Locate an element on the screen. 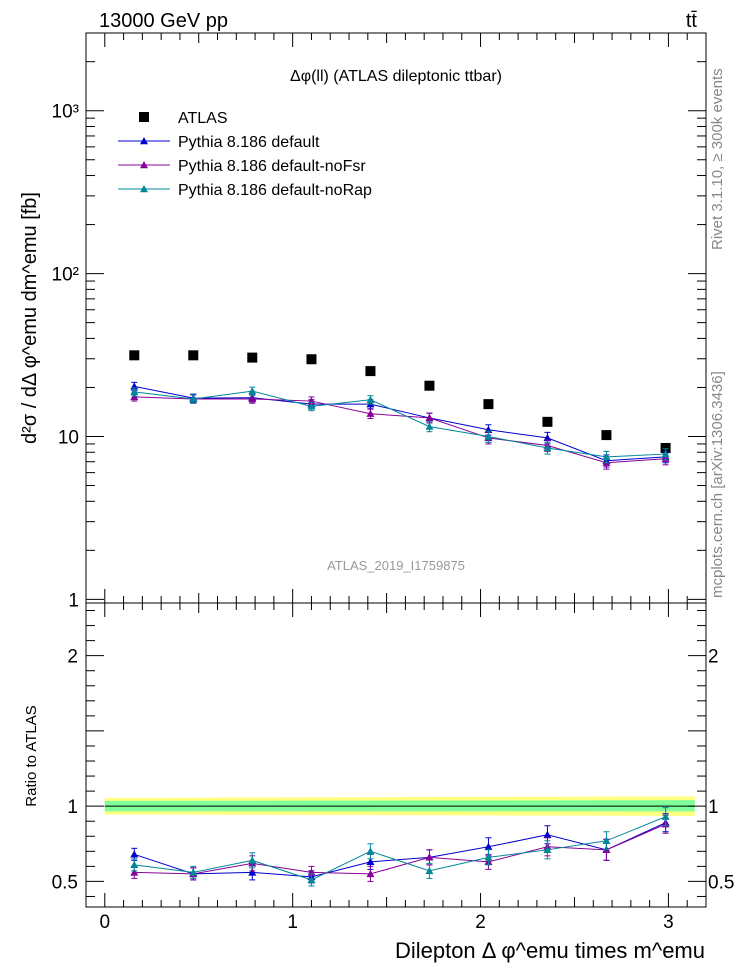 The width and height of the screenshot is (746, 972). y-tick-label: 10³ is located at coordinates (65, 112).